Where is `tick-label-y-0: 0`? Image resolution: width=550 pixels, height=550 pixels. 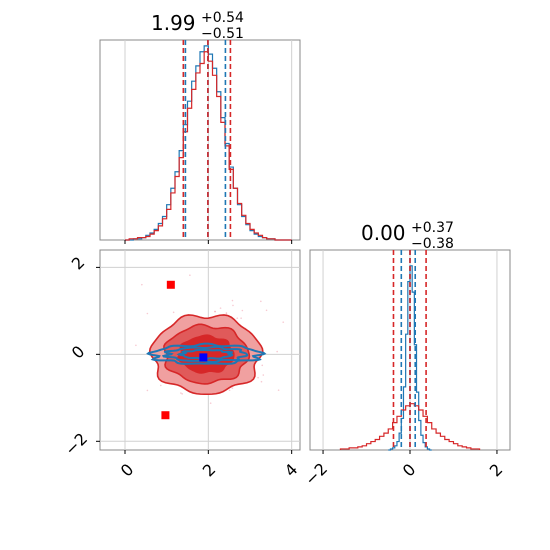 tick-label-y-0: 0 is located at coordinates (78, 352).